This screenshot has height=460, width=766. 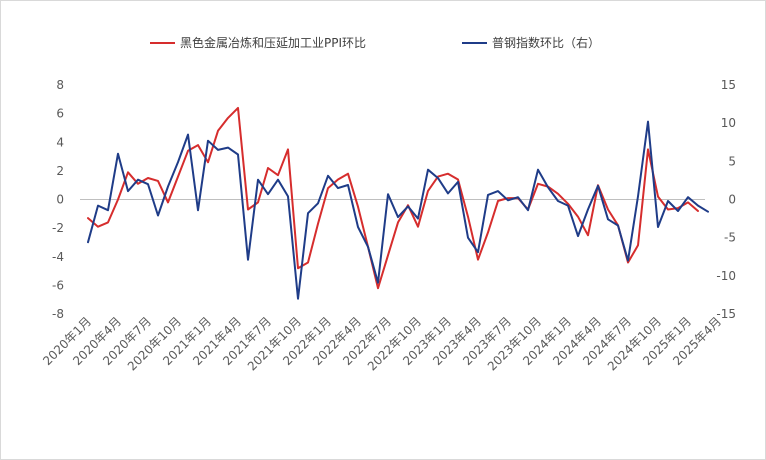 I want to click on left-tick-label: 8, so click(x=60, y=85).